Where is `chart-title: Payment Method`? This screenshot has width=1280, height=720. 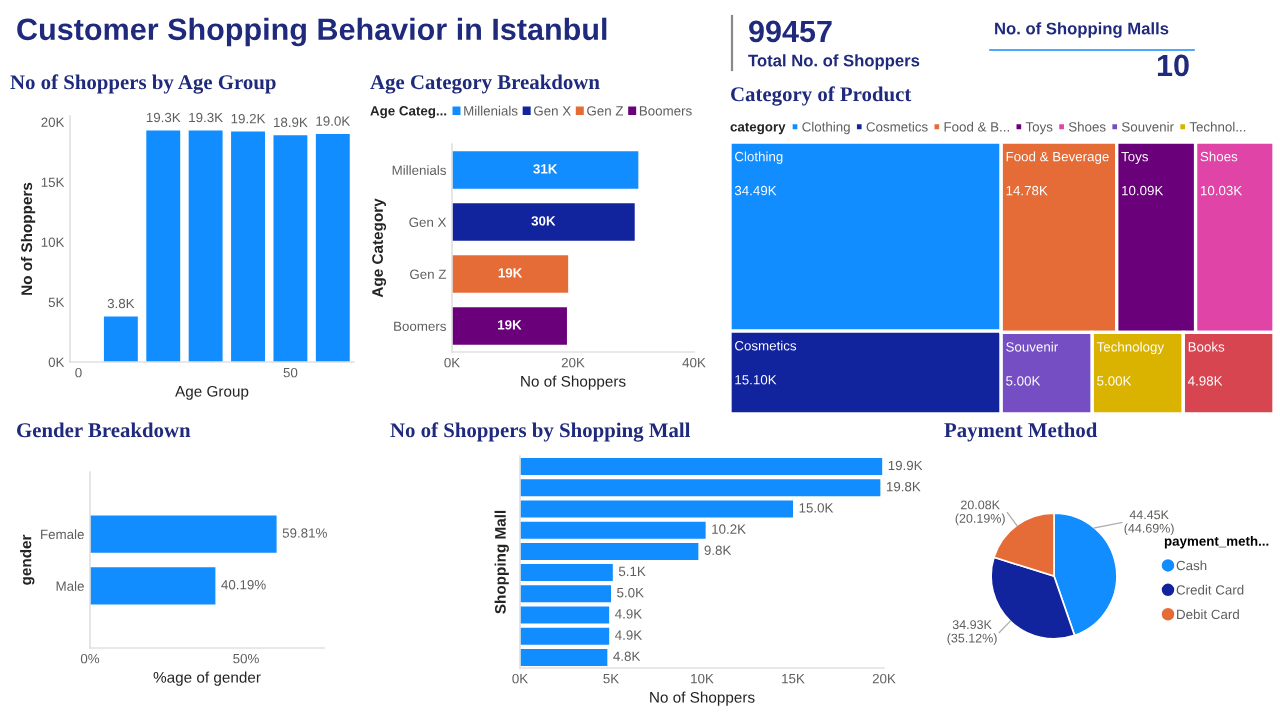
chart-title: Payment Method is located at coordinates (1021, 432).